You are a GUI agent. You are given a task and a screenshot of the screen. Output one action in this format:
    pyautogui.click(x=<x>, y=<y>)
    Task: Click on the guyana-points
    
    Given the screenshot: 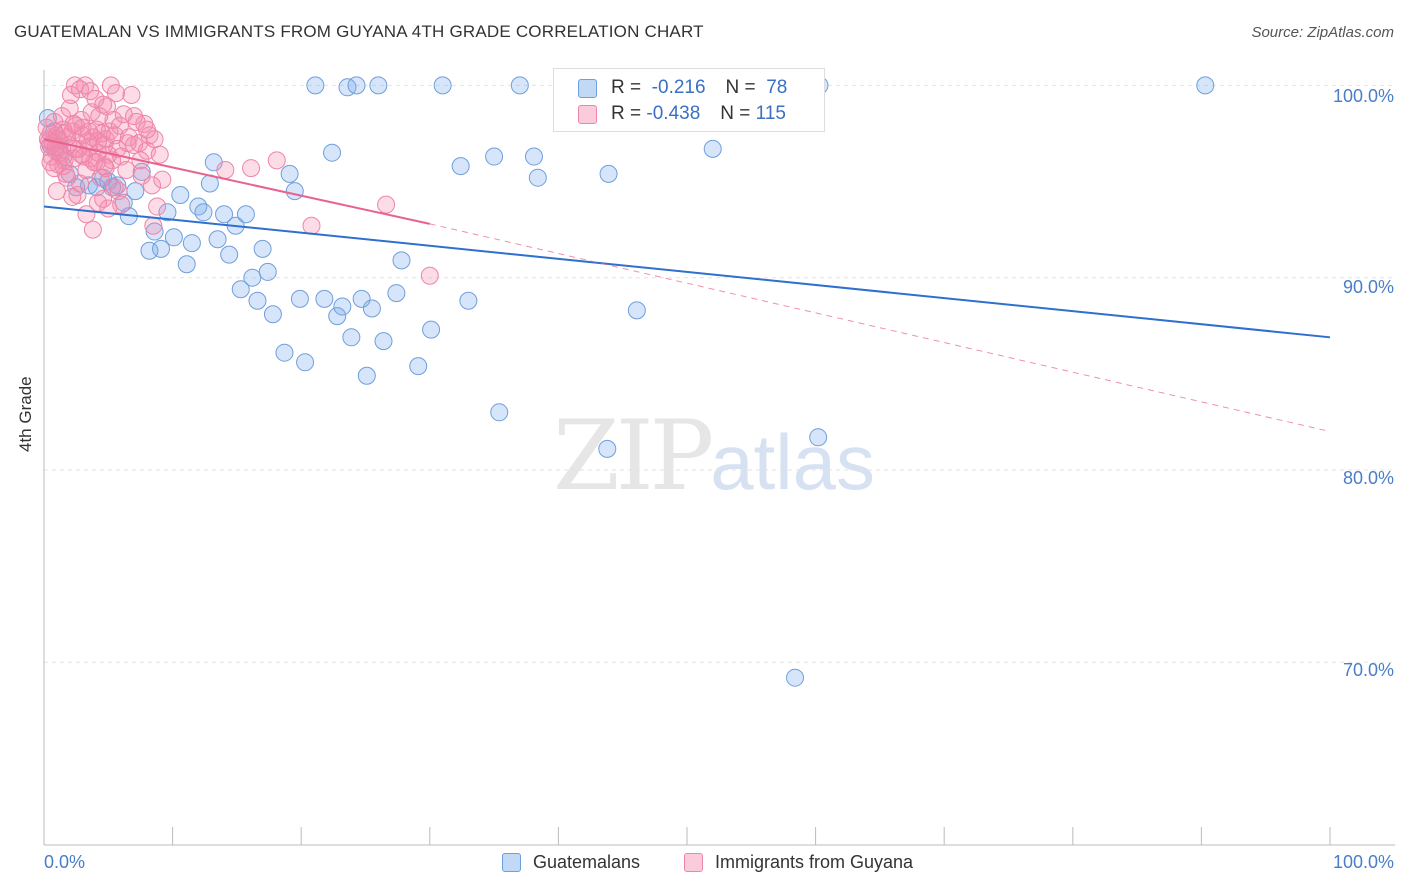 What is the action you would take?
    pyautogui.click(x=238, y=180)
    